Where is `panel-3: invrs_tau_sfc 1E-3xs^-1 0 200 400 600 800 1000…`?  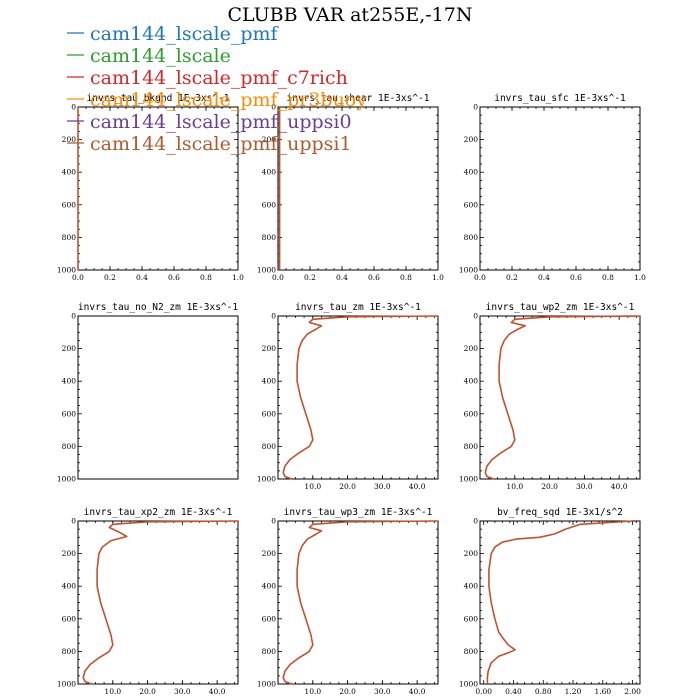
panel-3: invrs_tau_sfc 1E-3xs^-1 0 200 400 600 800 1000… is located at coordinates (552, 187).